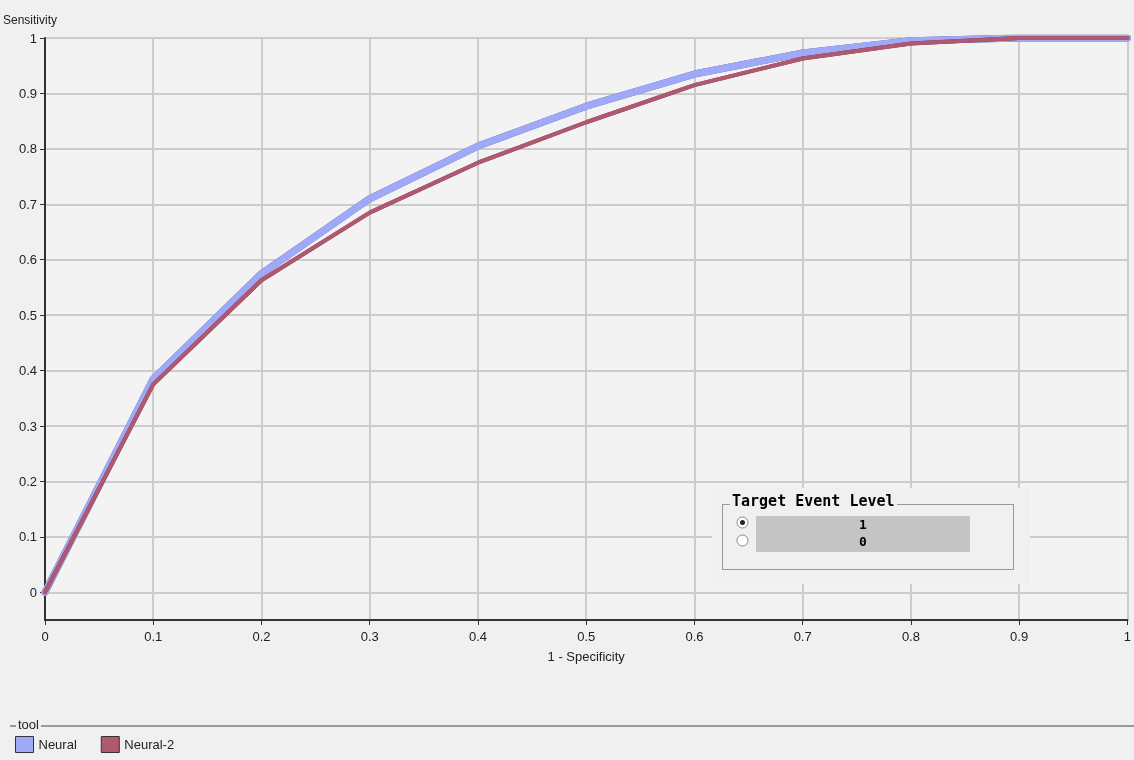  What do you see at coordinates (27, 426) in the screenshot?
I see `y-tick-label: 0.3` at bounding box center [27, 426].